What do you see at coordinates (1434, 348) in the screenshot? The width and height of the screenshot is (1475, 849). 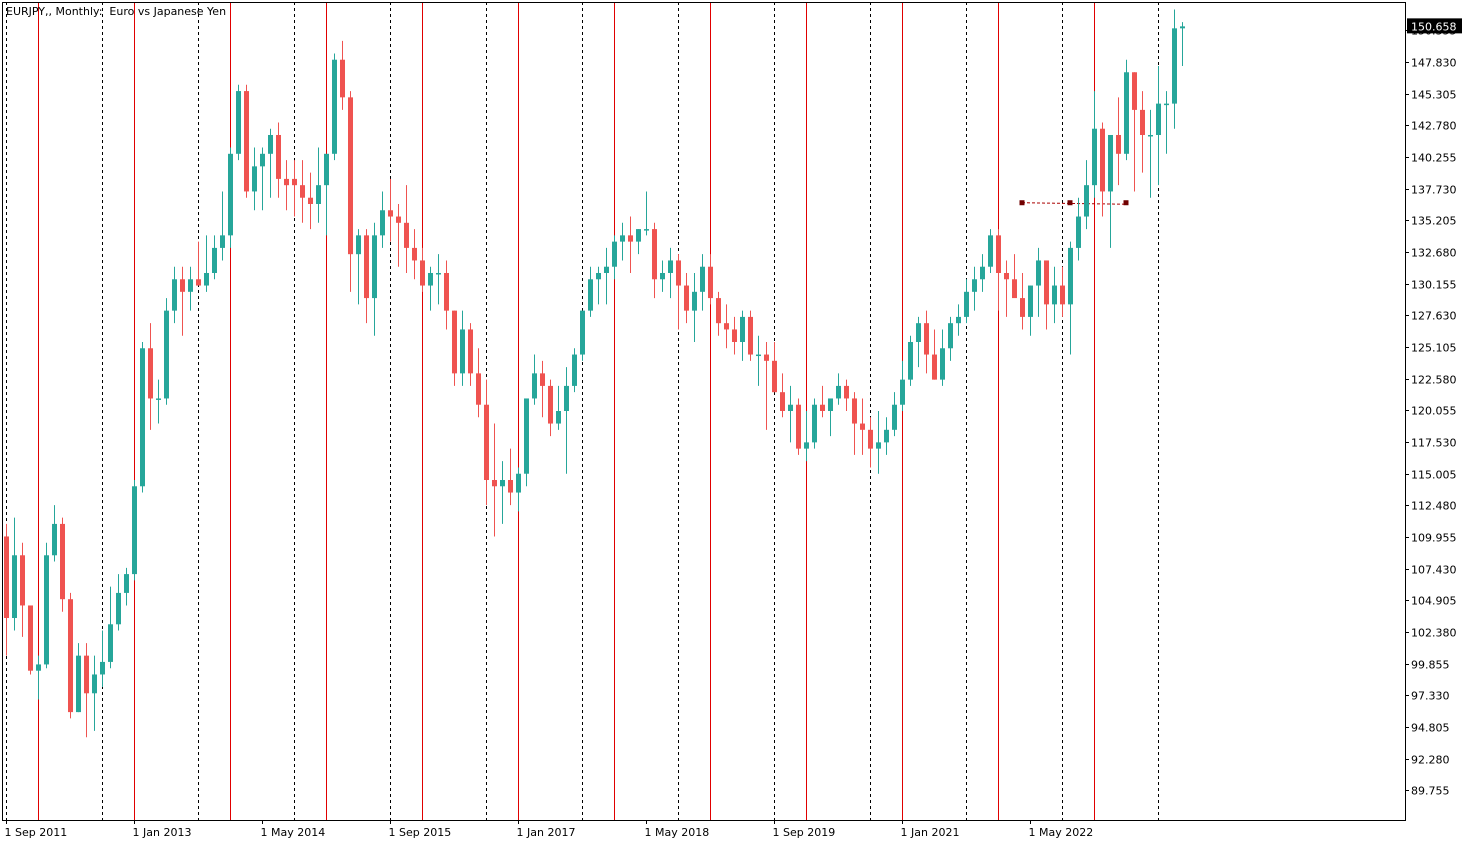 I see `price-tick-label: 125.105` at bounding box center [1434, 348].